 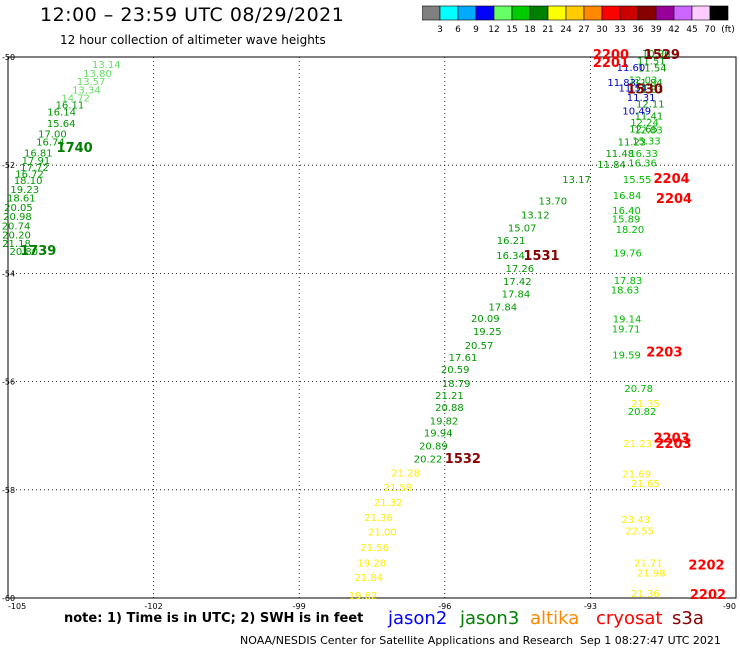 What do you see at coordinates (522, 228) in the screenshot?
I see `wave-height-label: 15.07` at bounding box center [522, 228].